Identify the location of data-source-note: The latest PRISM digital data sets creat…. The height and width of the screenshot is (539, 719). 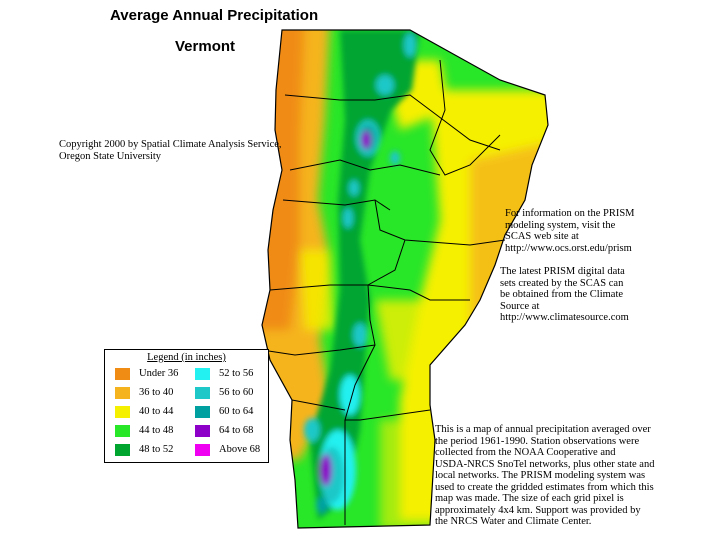
(564, 294).